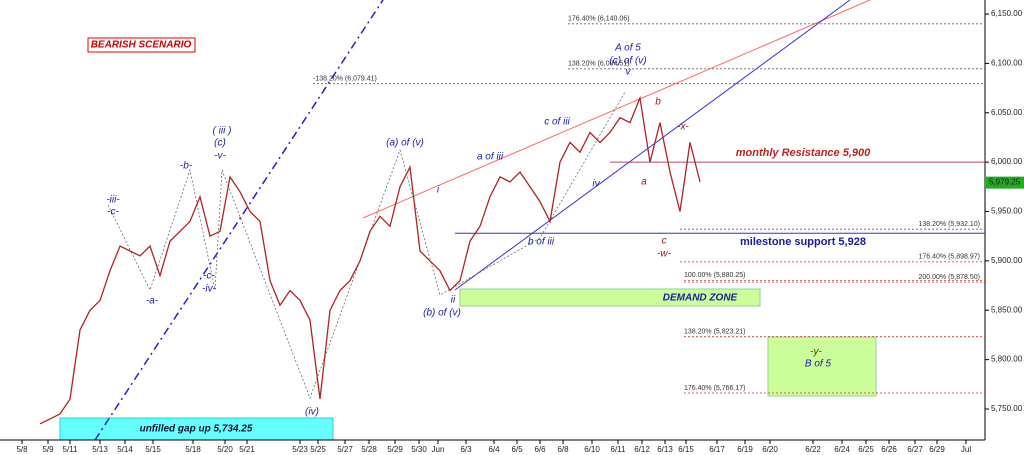  I want to click on x-tick-label: 5/21, so click(247, 449).